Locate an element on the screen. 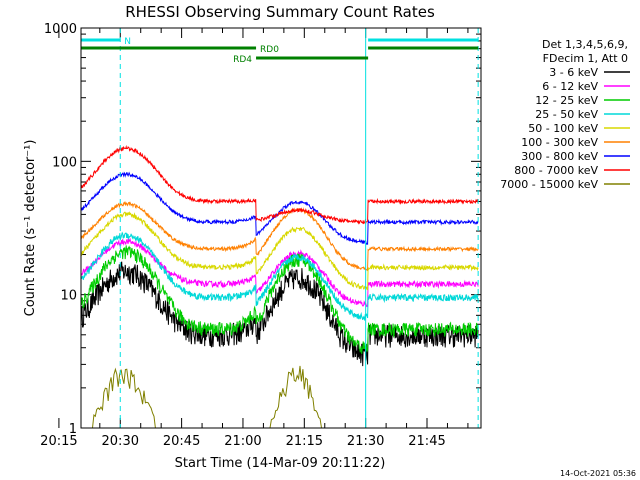 This screenshot has height=480, width=640. x-tick-label: 21:00 is located at coordinates (242, 441).